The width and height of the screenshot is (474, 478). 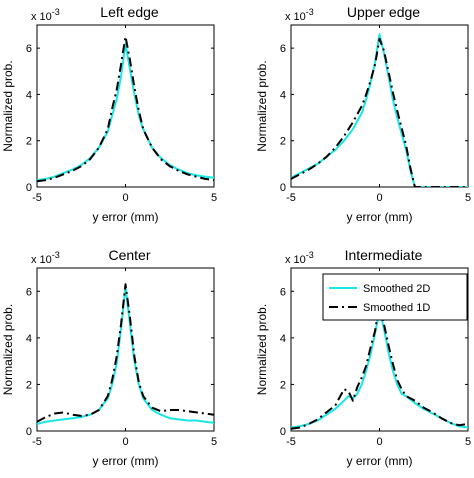 I want to click on legend: Smoothed 2D Smoothed 1D, so click(x=395, y=297).